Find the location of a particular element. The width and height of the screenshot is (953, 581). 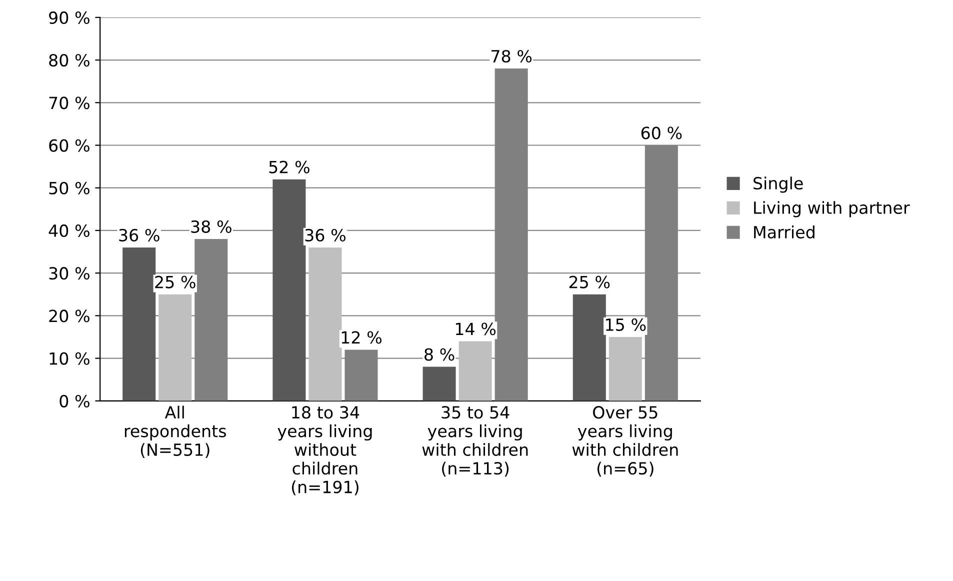

y-tick-label: 10 % is located at coordinates (70, 358).